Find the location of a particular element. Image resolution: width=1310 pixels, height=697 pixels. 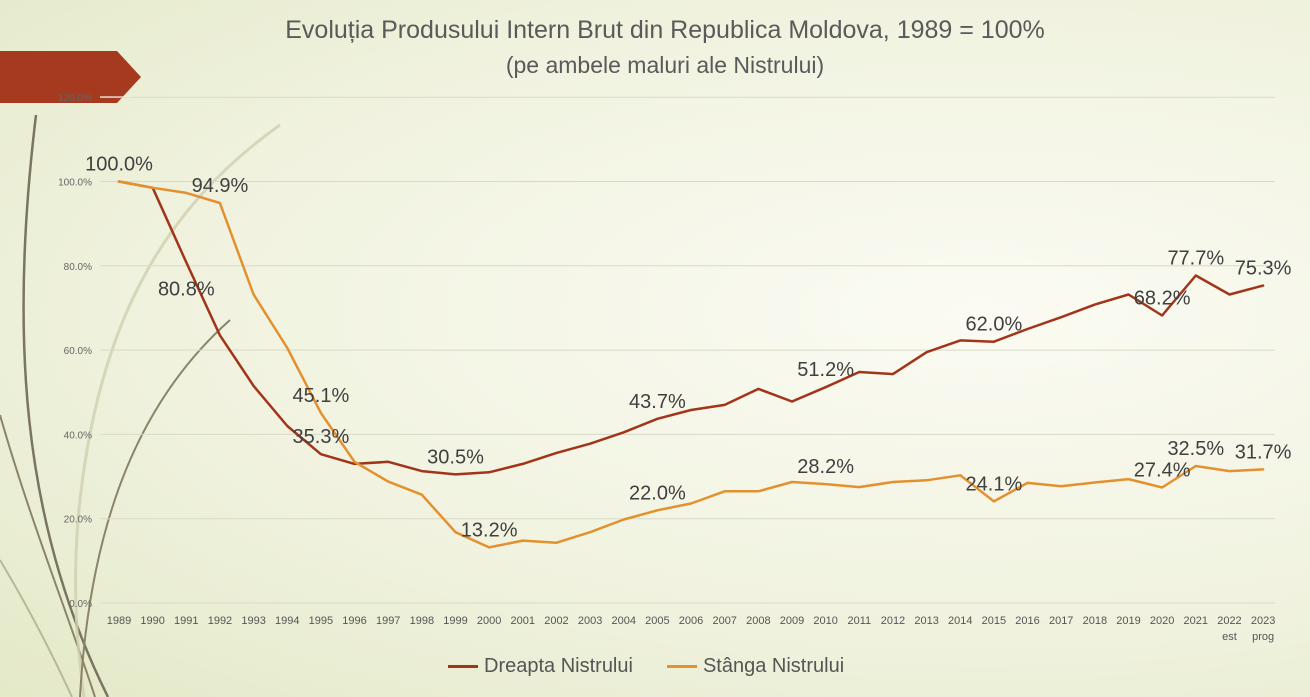

y-tick-label: 60.0% is located at coordinates (78, 351).